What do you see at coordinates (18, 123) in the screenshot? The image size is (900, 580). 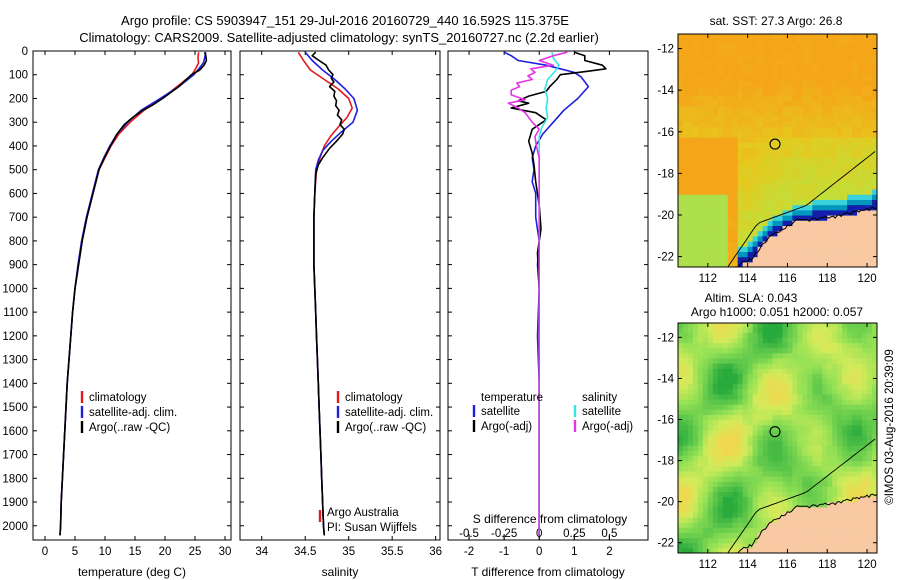 I see `y-tick-label: 300` at bounding box center [18, 123].